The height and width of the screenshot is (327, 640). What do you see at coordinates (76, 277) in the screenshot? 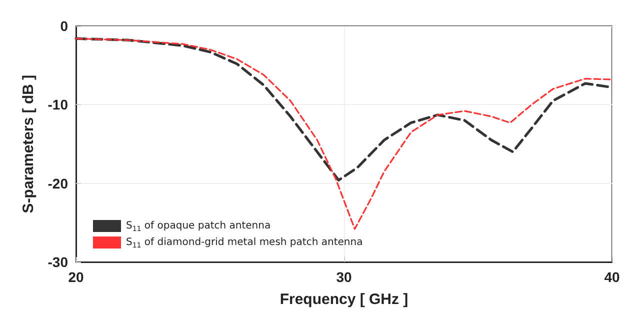
I see `x-tick-label: 20` at bounding box center [76, 277].